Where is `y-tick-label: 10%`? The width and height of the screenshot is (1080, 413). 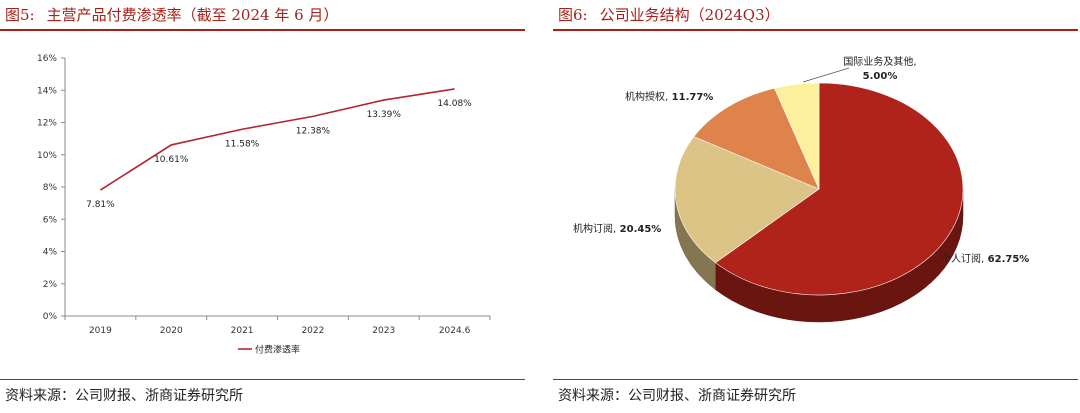 y-tick-label: 10% is located at coordinates (47, 156).